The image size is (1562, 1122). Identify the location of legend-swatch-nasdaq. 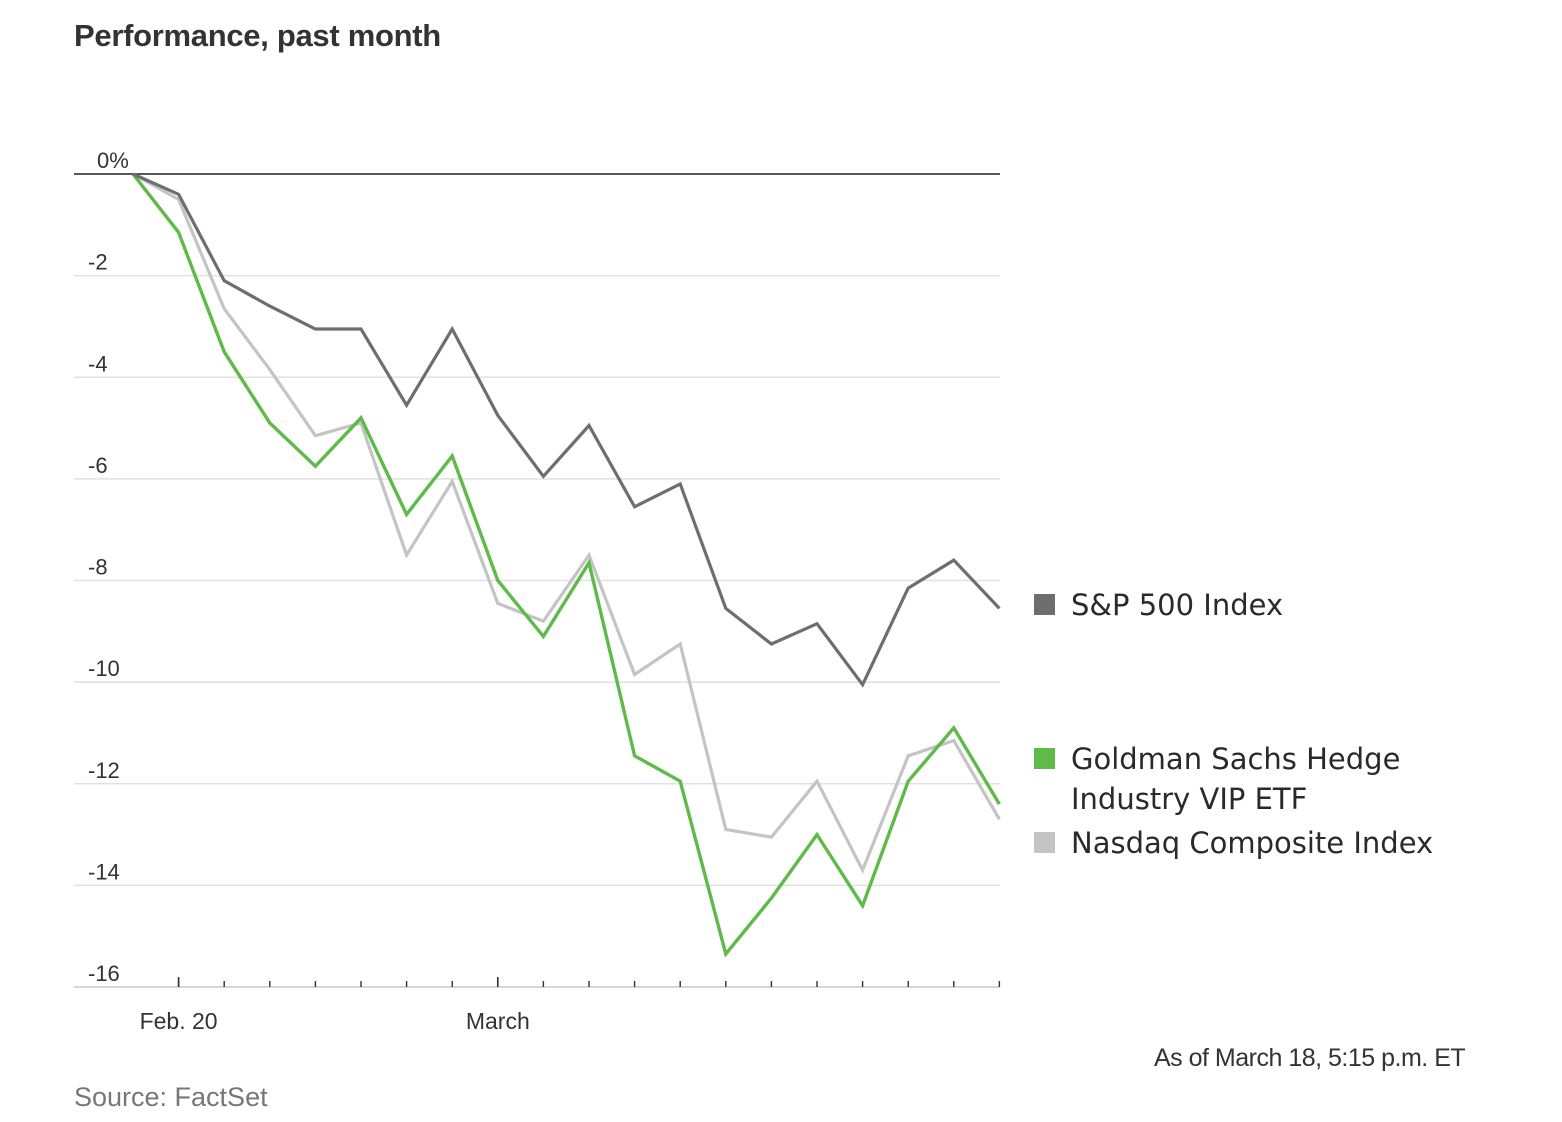
(1044, 842).